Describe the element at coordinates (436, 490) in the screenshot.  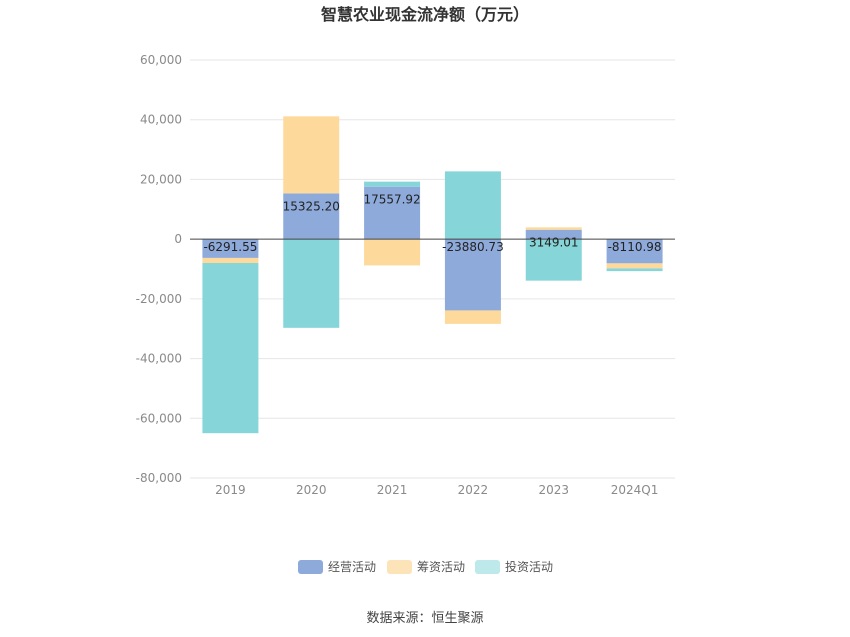
I see `x-axis-ticks: 2019 2020 2021 2022 2023 2024Q1` at that location.